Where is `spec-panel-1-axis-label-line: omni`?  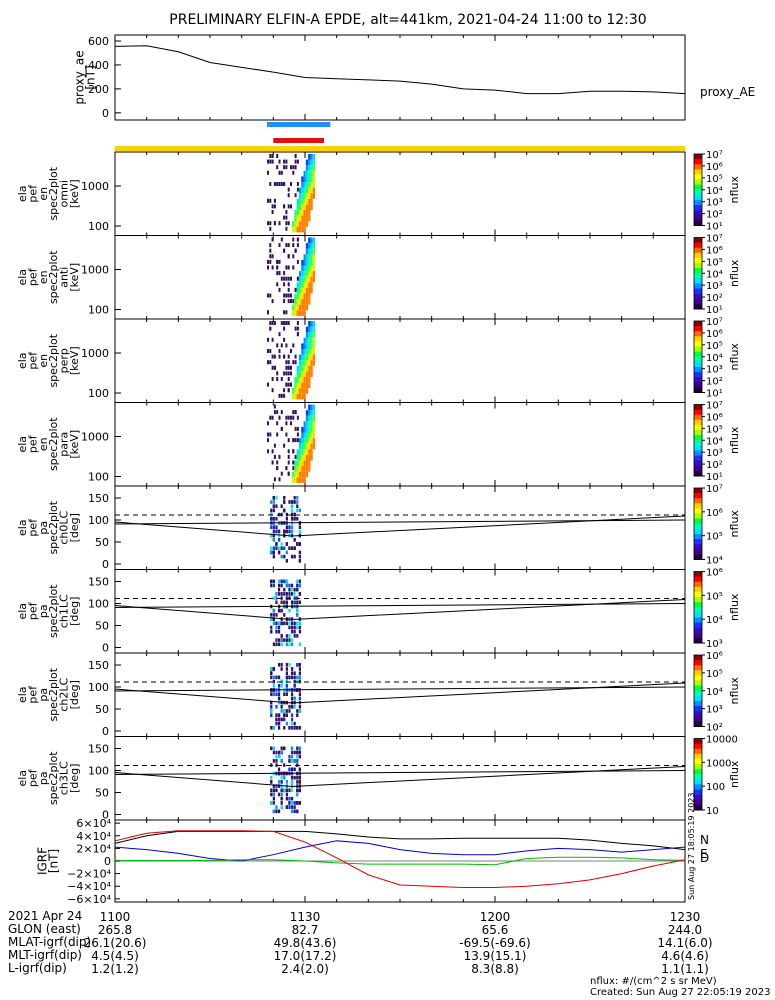
spec-panel-1-axis-label-line: omni is located at coordinates (64, 193).